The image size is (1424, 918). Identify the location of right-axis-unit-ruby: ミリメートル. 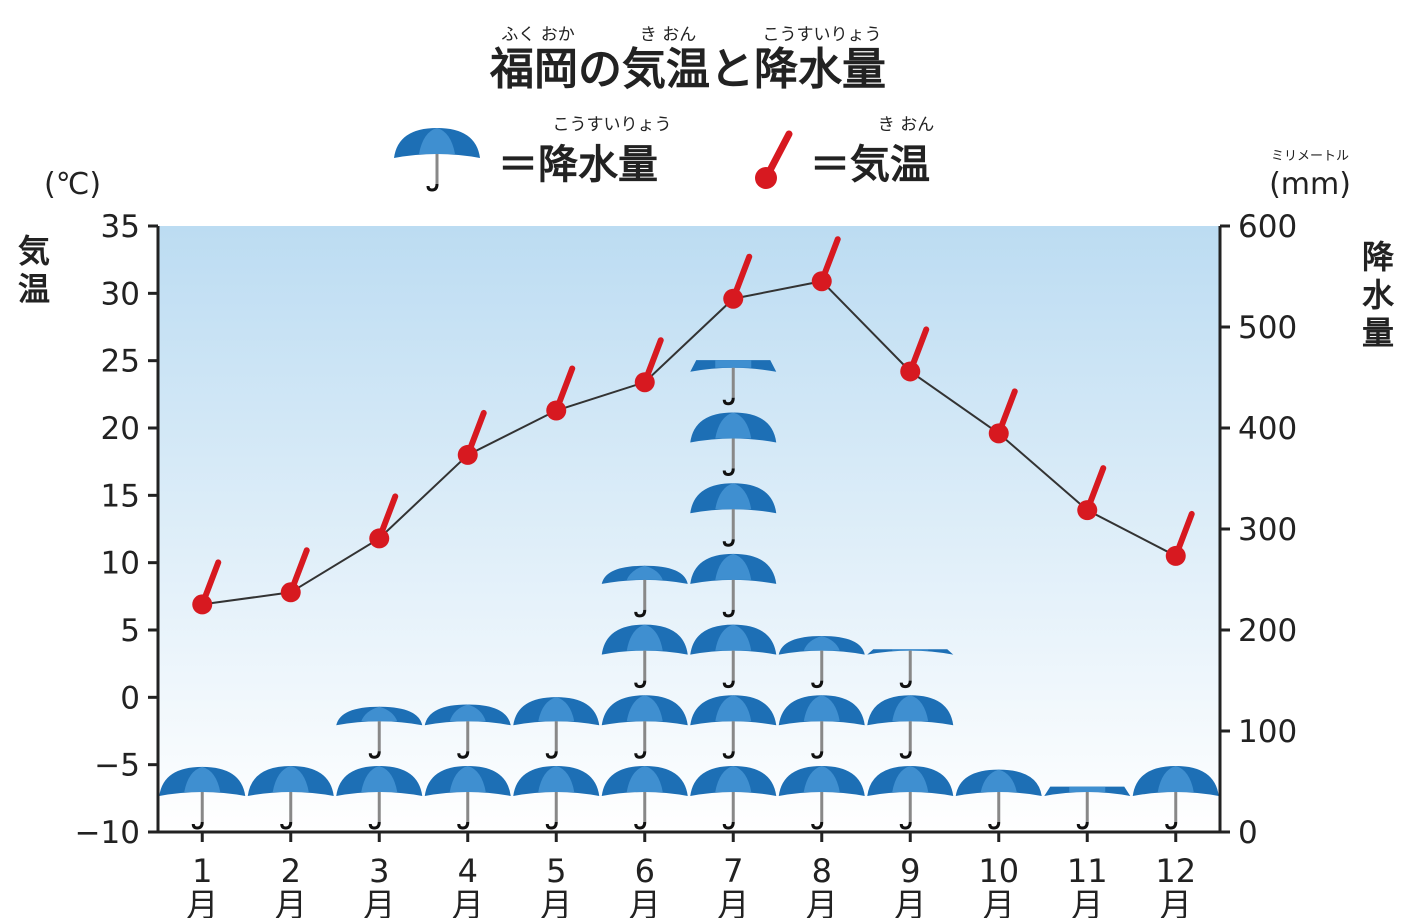
(1310, 156).